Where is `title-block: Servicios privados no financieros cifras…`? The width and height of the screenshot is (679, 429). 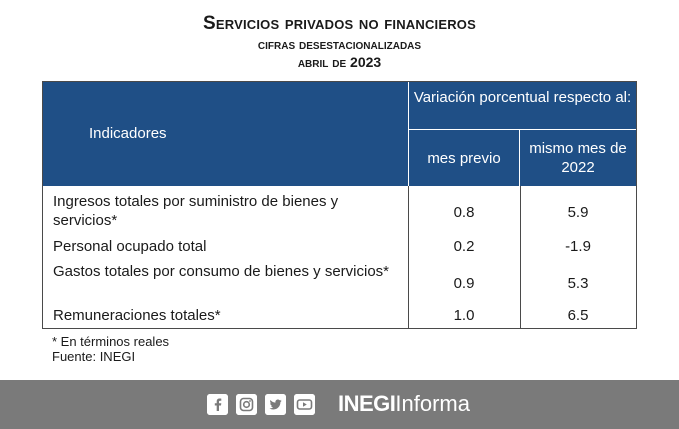
title-block: Servicios privados no financieros cifras… is located at coordinates (339, 42).